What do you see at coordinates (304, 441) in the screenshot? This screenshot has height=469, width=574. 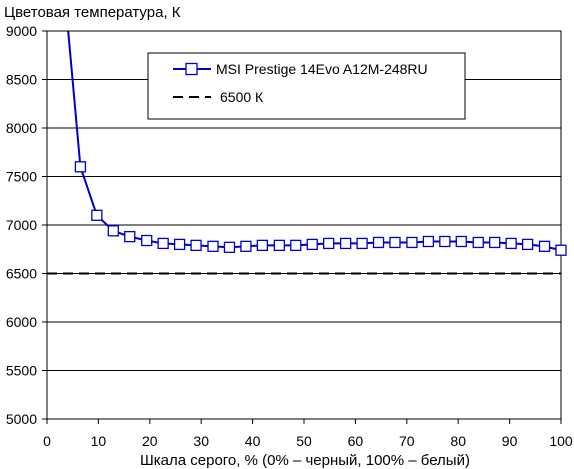 I see `x-tick-label: 50` at bounding box center [304, 441].